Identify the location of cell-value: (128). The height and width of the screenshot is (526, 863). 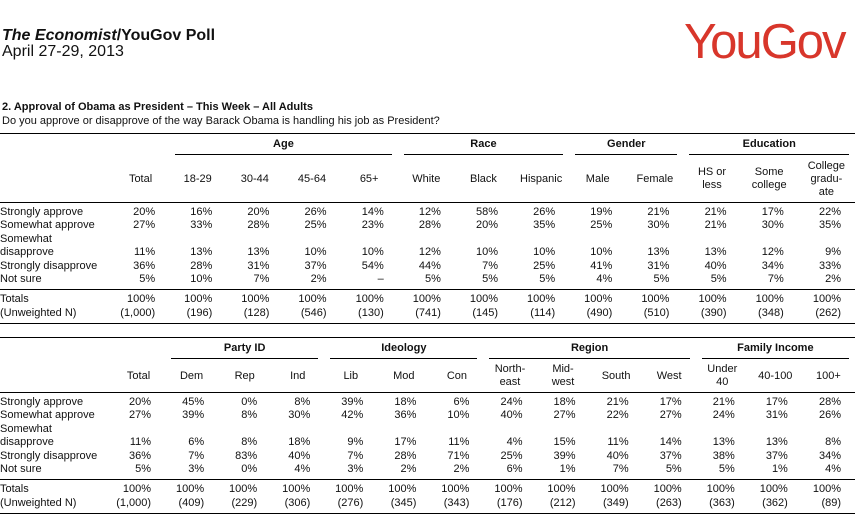
(255, 315).